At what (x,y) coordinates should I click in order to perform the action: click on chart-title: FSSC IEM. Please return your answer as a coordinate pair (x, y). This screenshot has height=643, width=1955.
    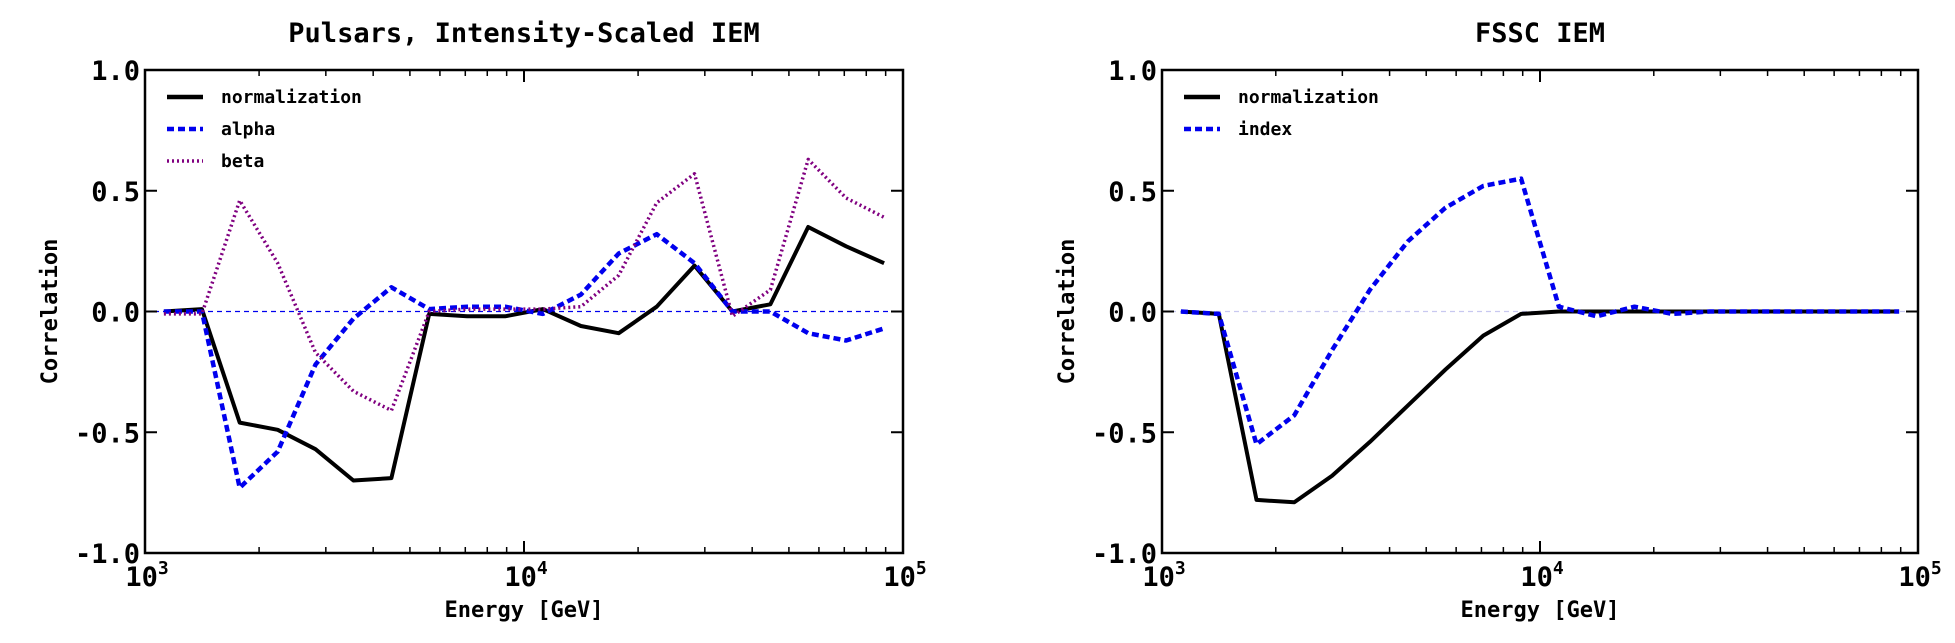
    Looking at the image, I should click on (1540, 33).